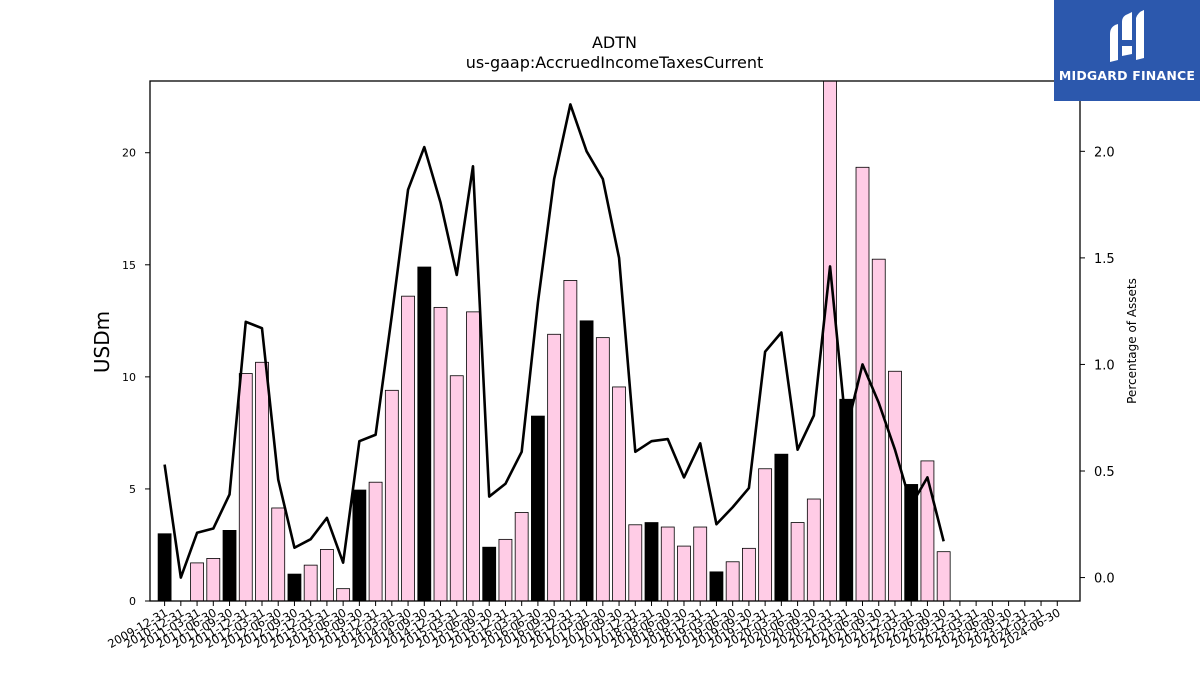 The height and width of the screenshot is (675, 1200). I want to click on brand-logo: MIDGARD FINANCE, so click(1127, 50).